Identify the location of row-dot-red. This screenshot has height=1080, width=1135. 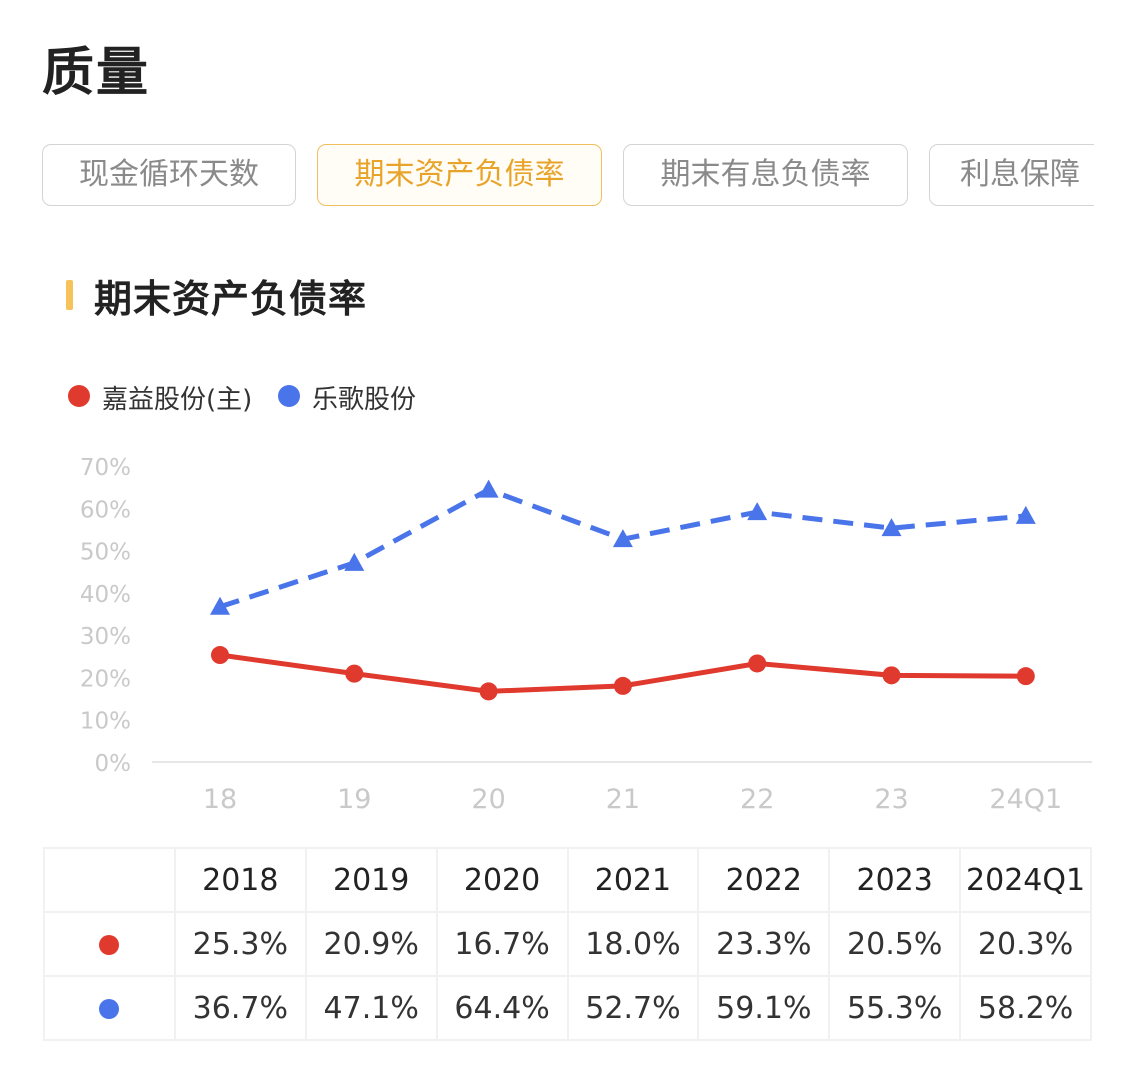
(109, 945).